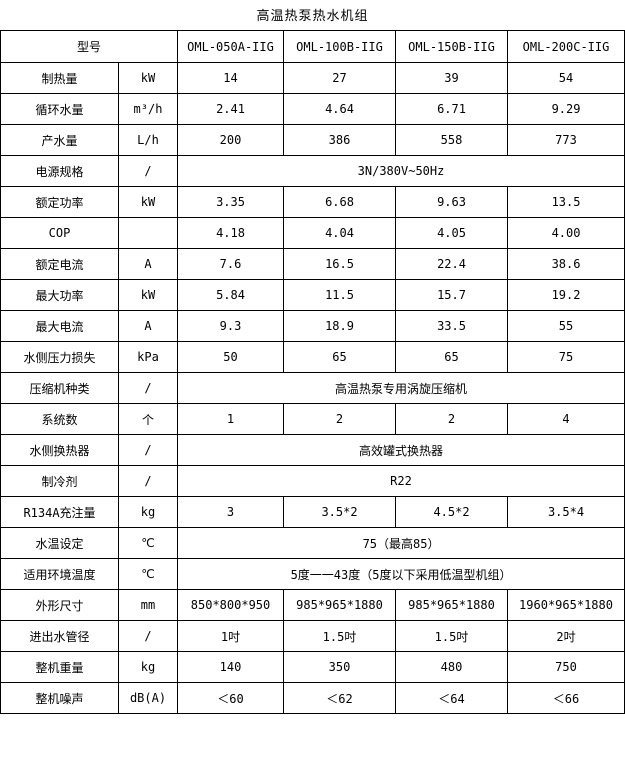 The image size is (625, 770). Describe the element at coordinates (59, 605) in the screenshot. I see `row-label: 外形尺寸` at that location.